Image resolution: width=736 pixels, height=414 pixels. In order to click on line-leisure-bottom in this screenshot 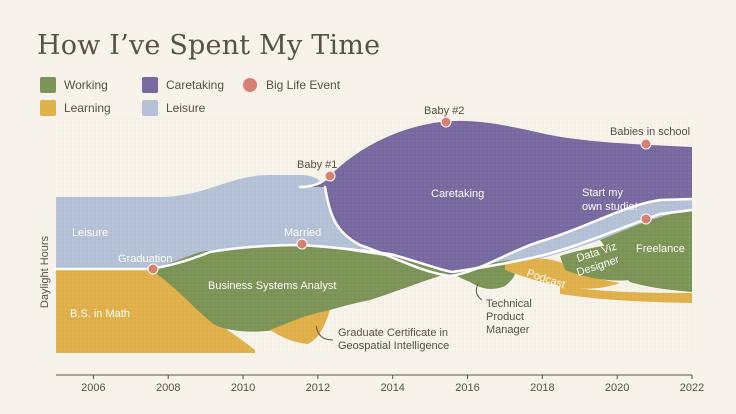, I will do `click(374, 241)`.